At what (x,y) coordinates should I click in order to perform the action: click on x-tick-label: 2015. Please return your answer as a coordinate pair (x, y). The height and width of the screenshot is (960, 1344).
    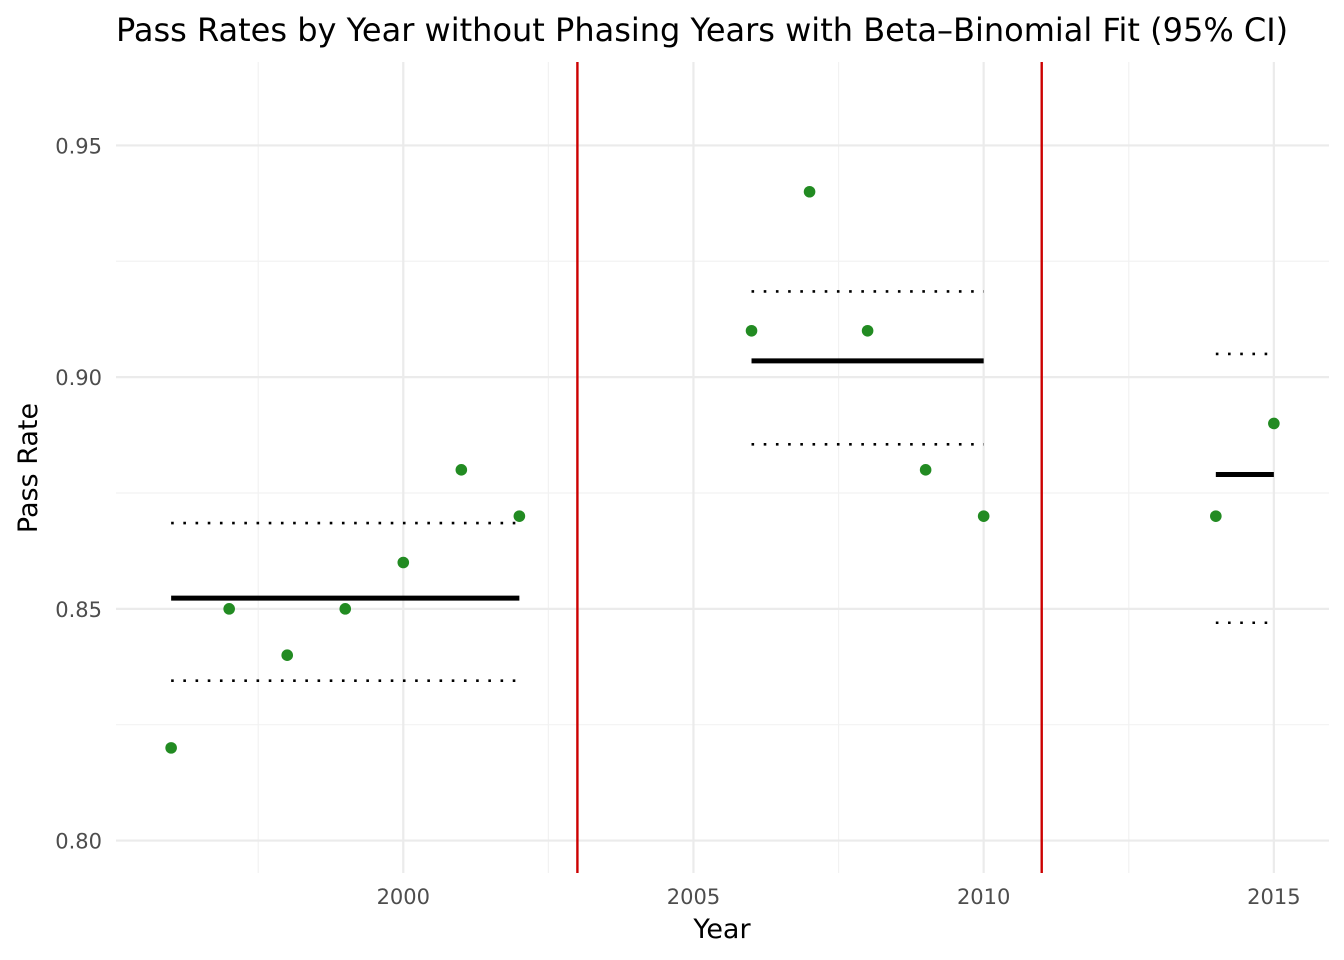
    Looking at the image, I should click on (1273, 897).